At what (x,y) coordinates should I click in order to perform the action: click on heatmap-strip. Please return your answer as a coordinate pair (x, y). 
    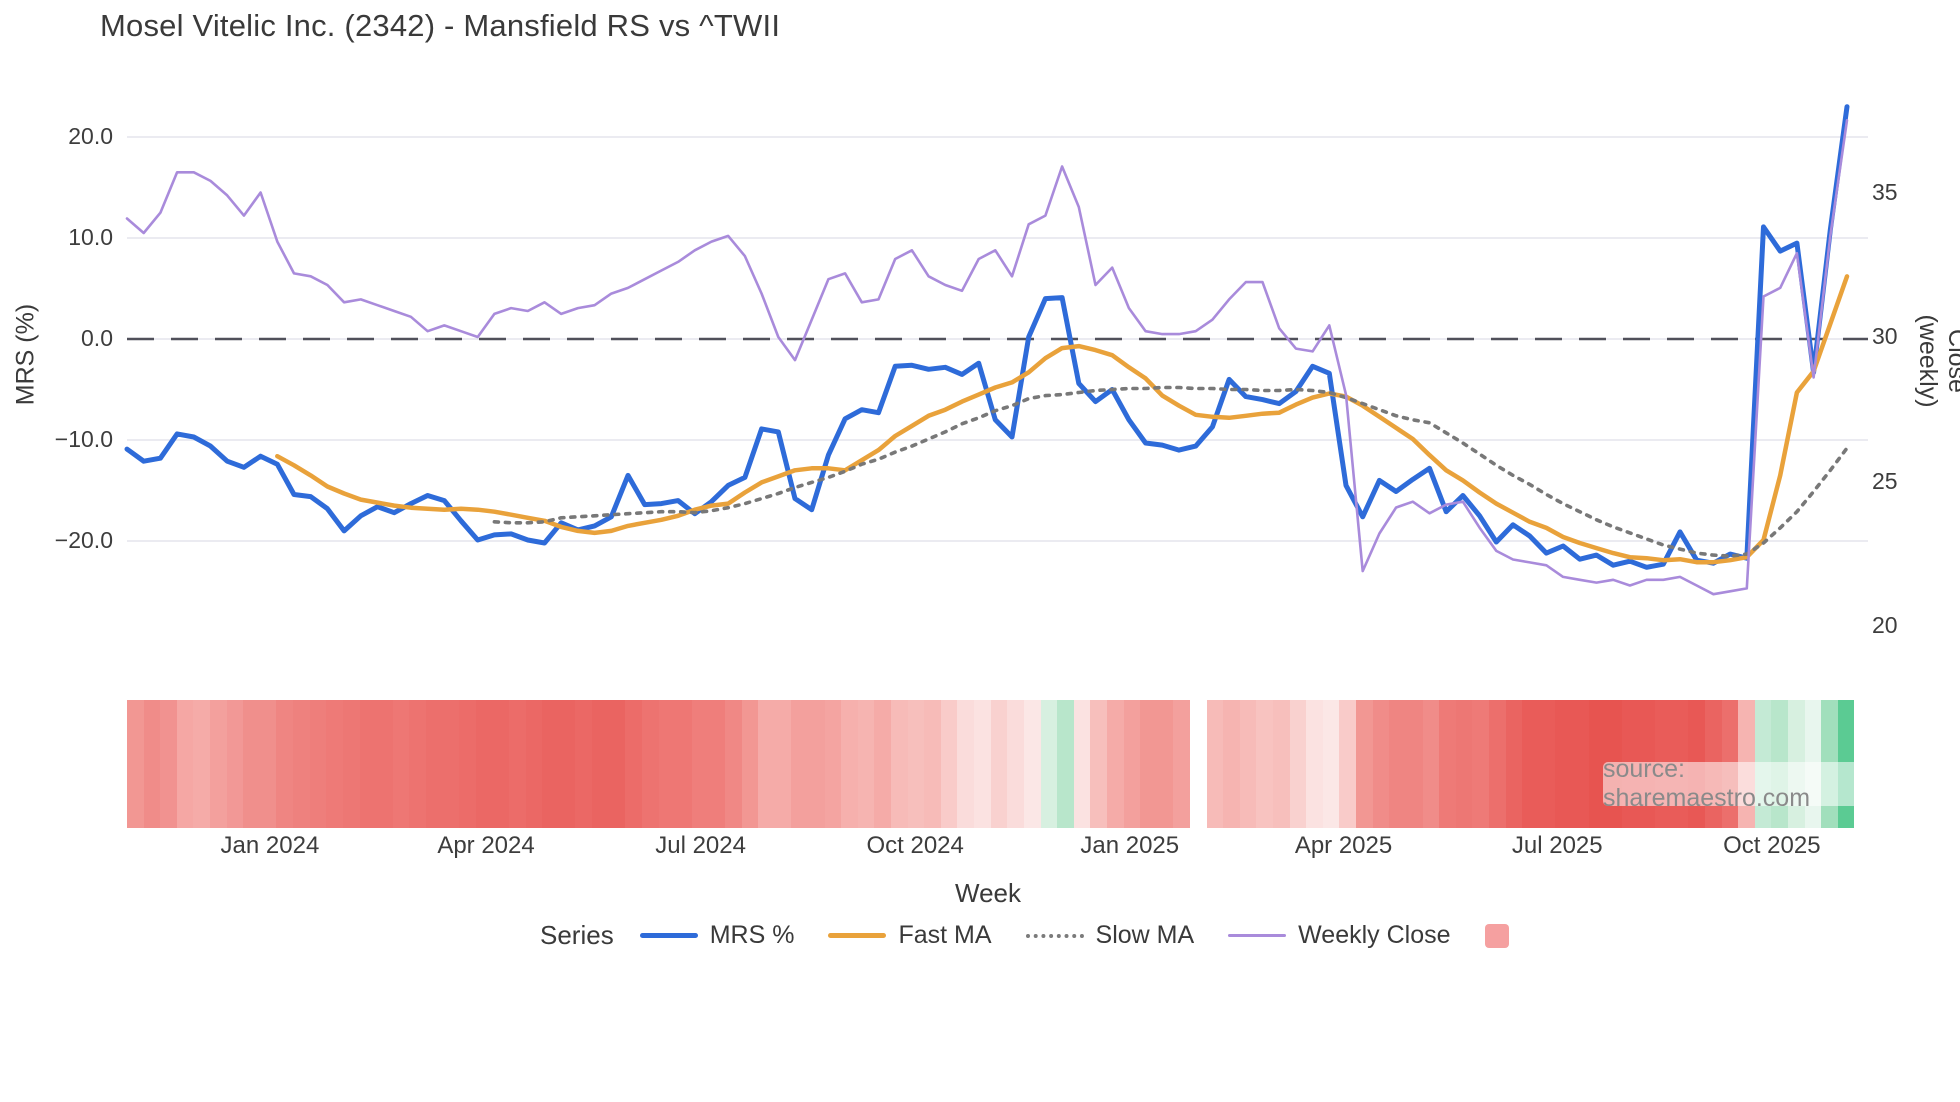
    Looking at the image, I should click on (991, 764).